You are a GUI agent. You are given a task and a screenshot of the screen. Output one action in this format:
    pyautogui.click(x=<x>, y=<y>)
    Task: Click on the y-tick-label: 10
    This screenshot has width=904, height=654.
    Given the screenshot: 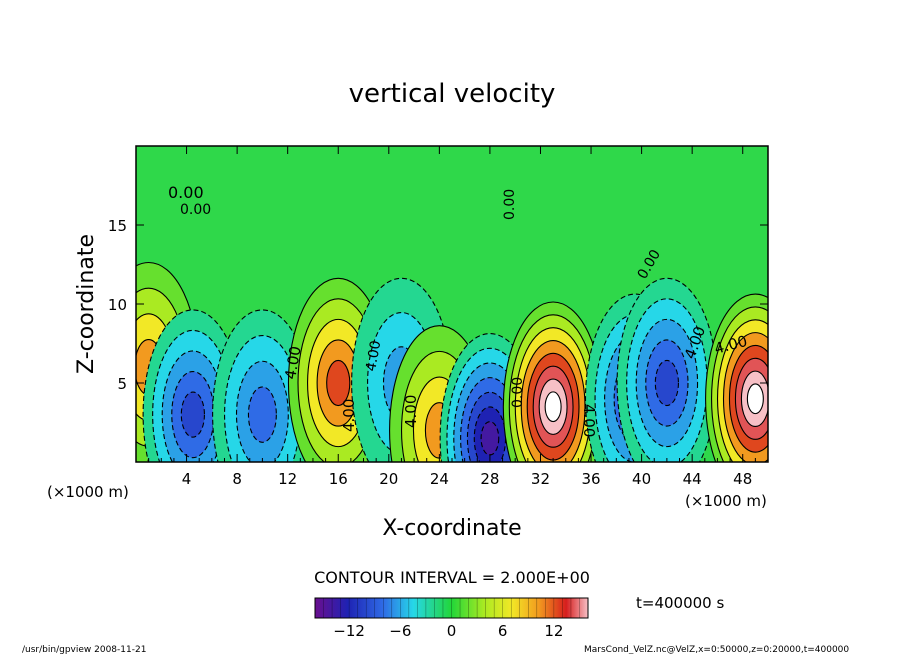 What is the action you would take?
    pyautogui.click(x=117, y=305)
    